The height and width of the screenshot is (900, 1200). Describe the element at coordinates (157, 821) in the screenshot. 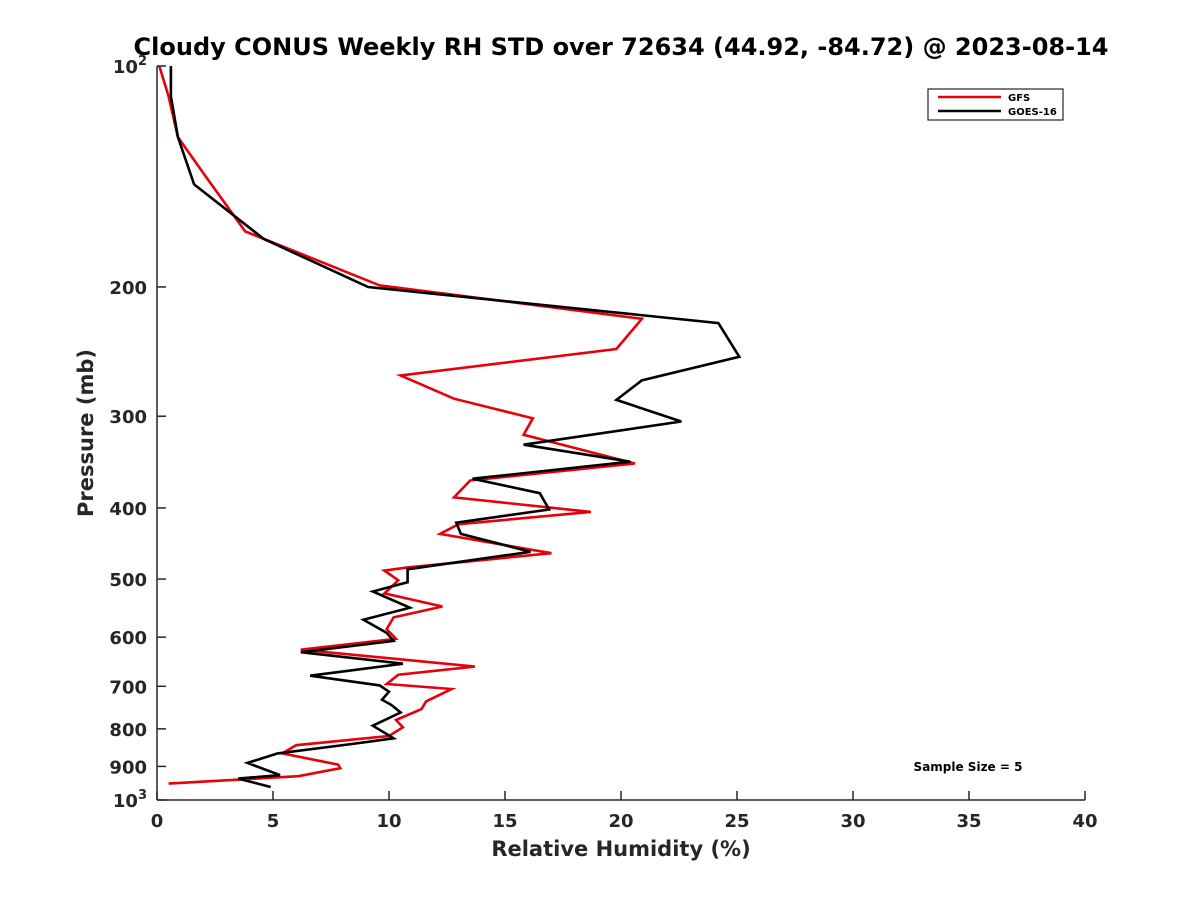

I see `x-tick-label: 0` at that location.